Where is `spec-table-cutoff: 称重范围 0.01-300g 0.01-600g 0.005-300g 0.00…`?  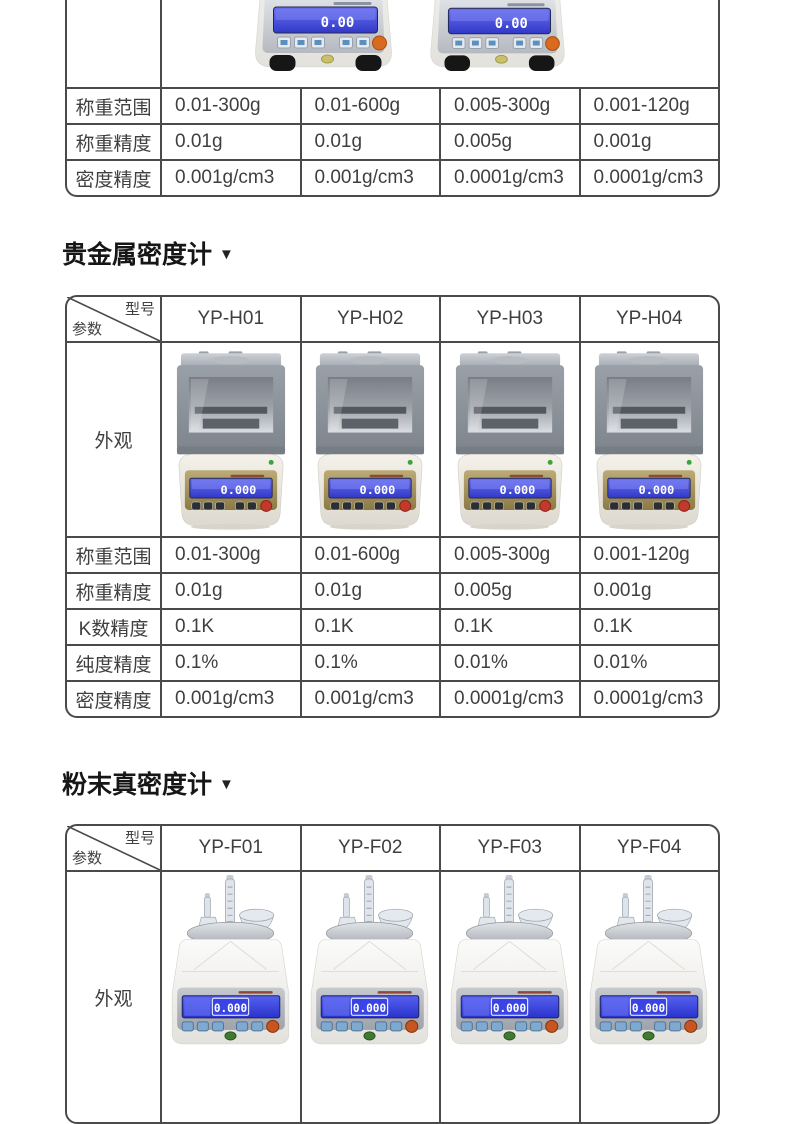
spec-table-cutoff: 称重范围 0.01-300g 0.01-600g 0.005-300g 0.00… is located at coordinates (392, 98).